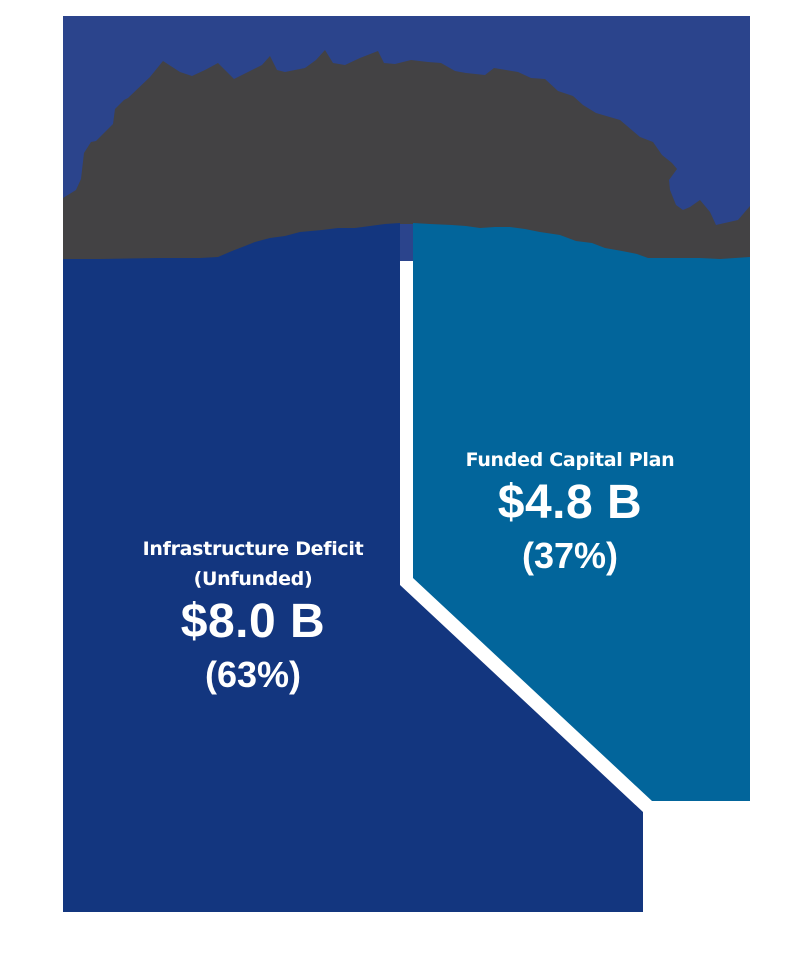  I want to click on funded-name: Funded Capital Plan, so click(570, 460).